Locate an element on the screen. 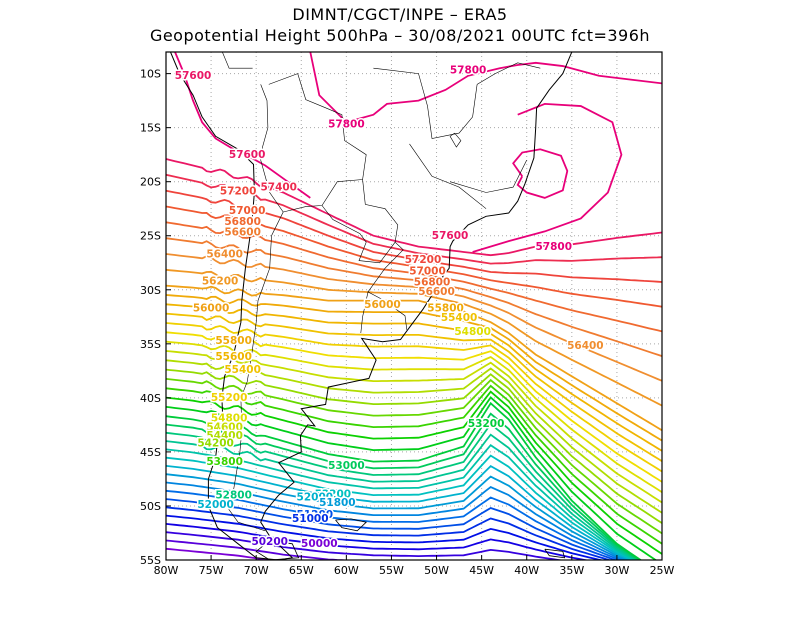 The height and width of the screenshot is (618, 800). contour-label-55600: 55600 is located at coordinates (233, 357).